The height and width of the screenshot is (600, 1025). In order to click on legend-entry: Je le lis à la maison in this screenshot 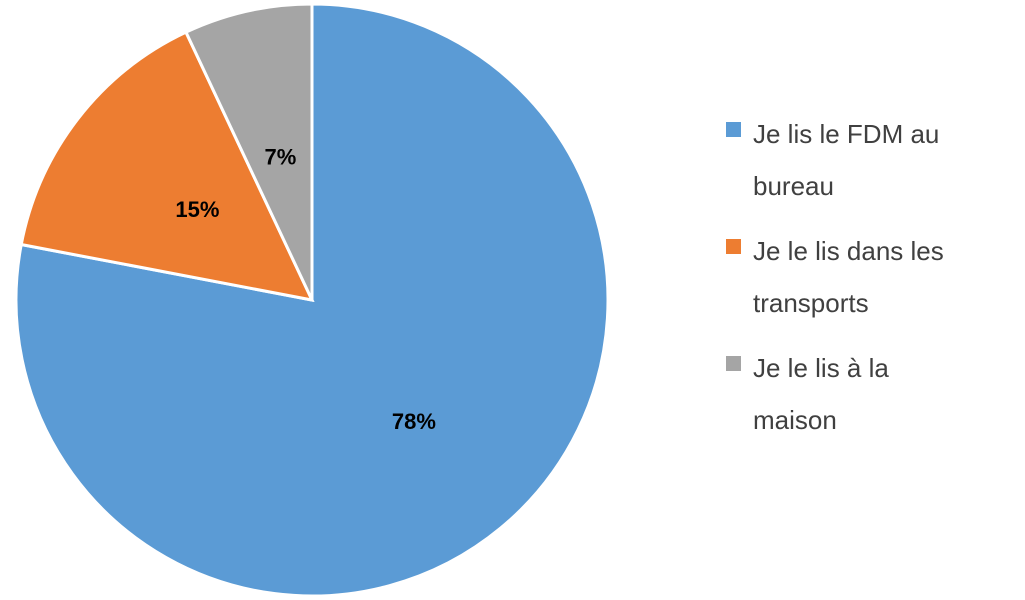, I will do `click(842, 394)`.